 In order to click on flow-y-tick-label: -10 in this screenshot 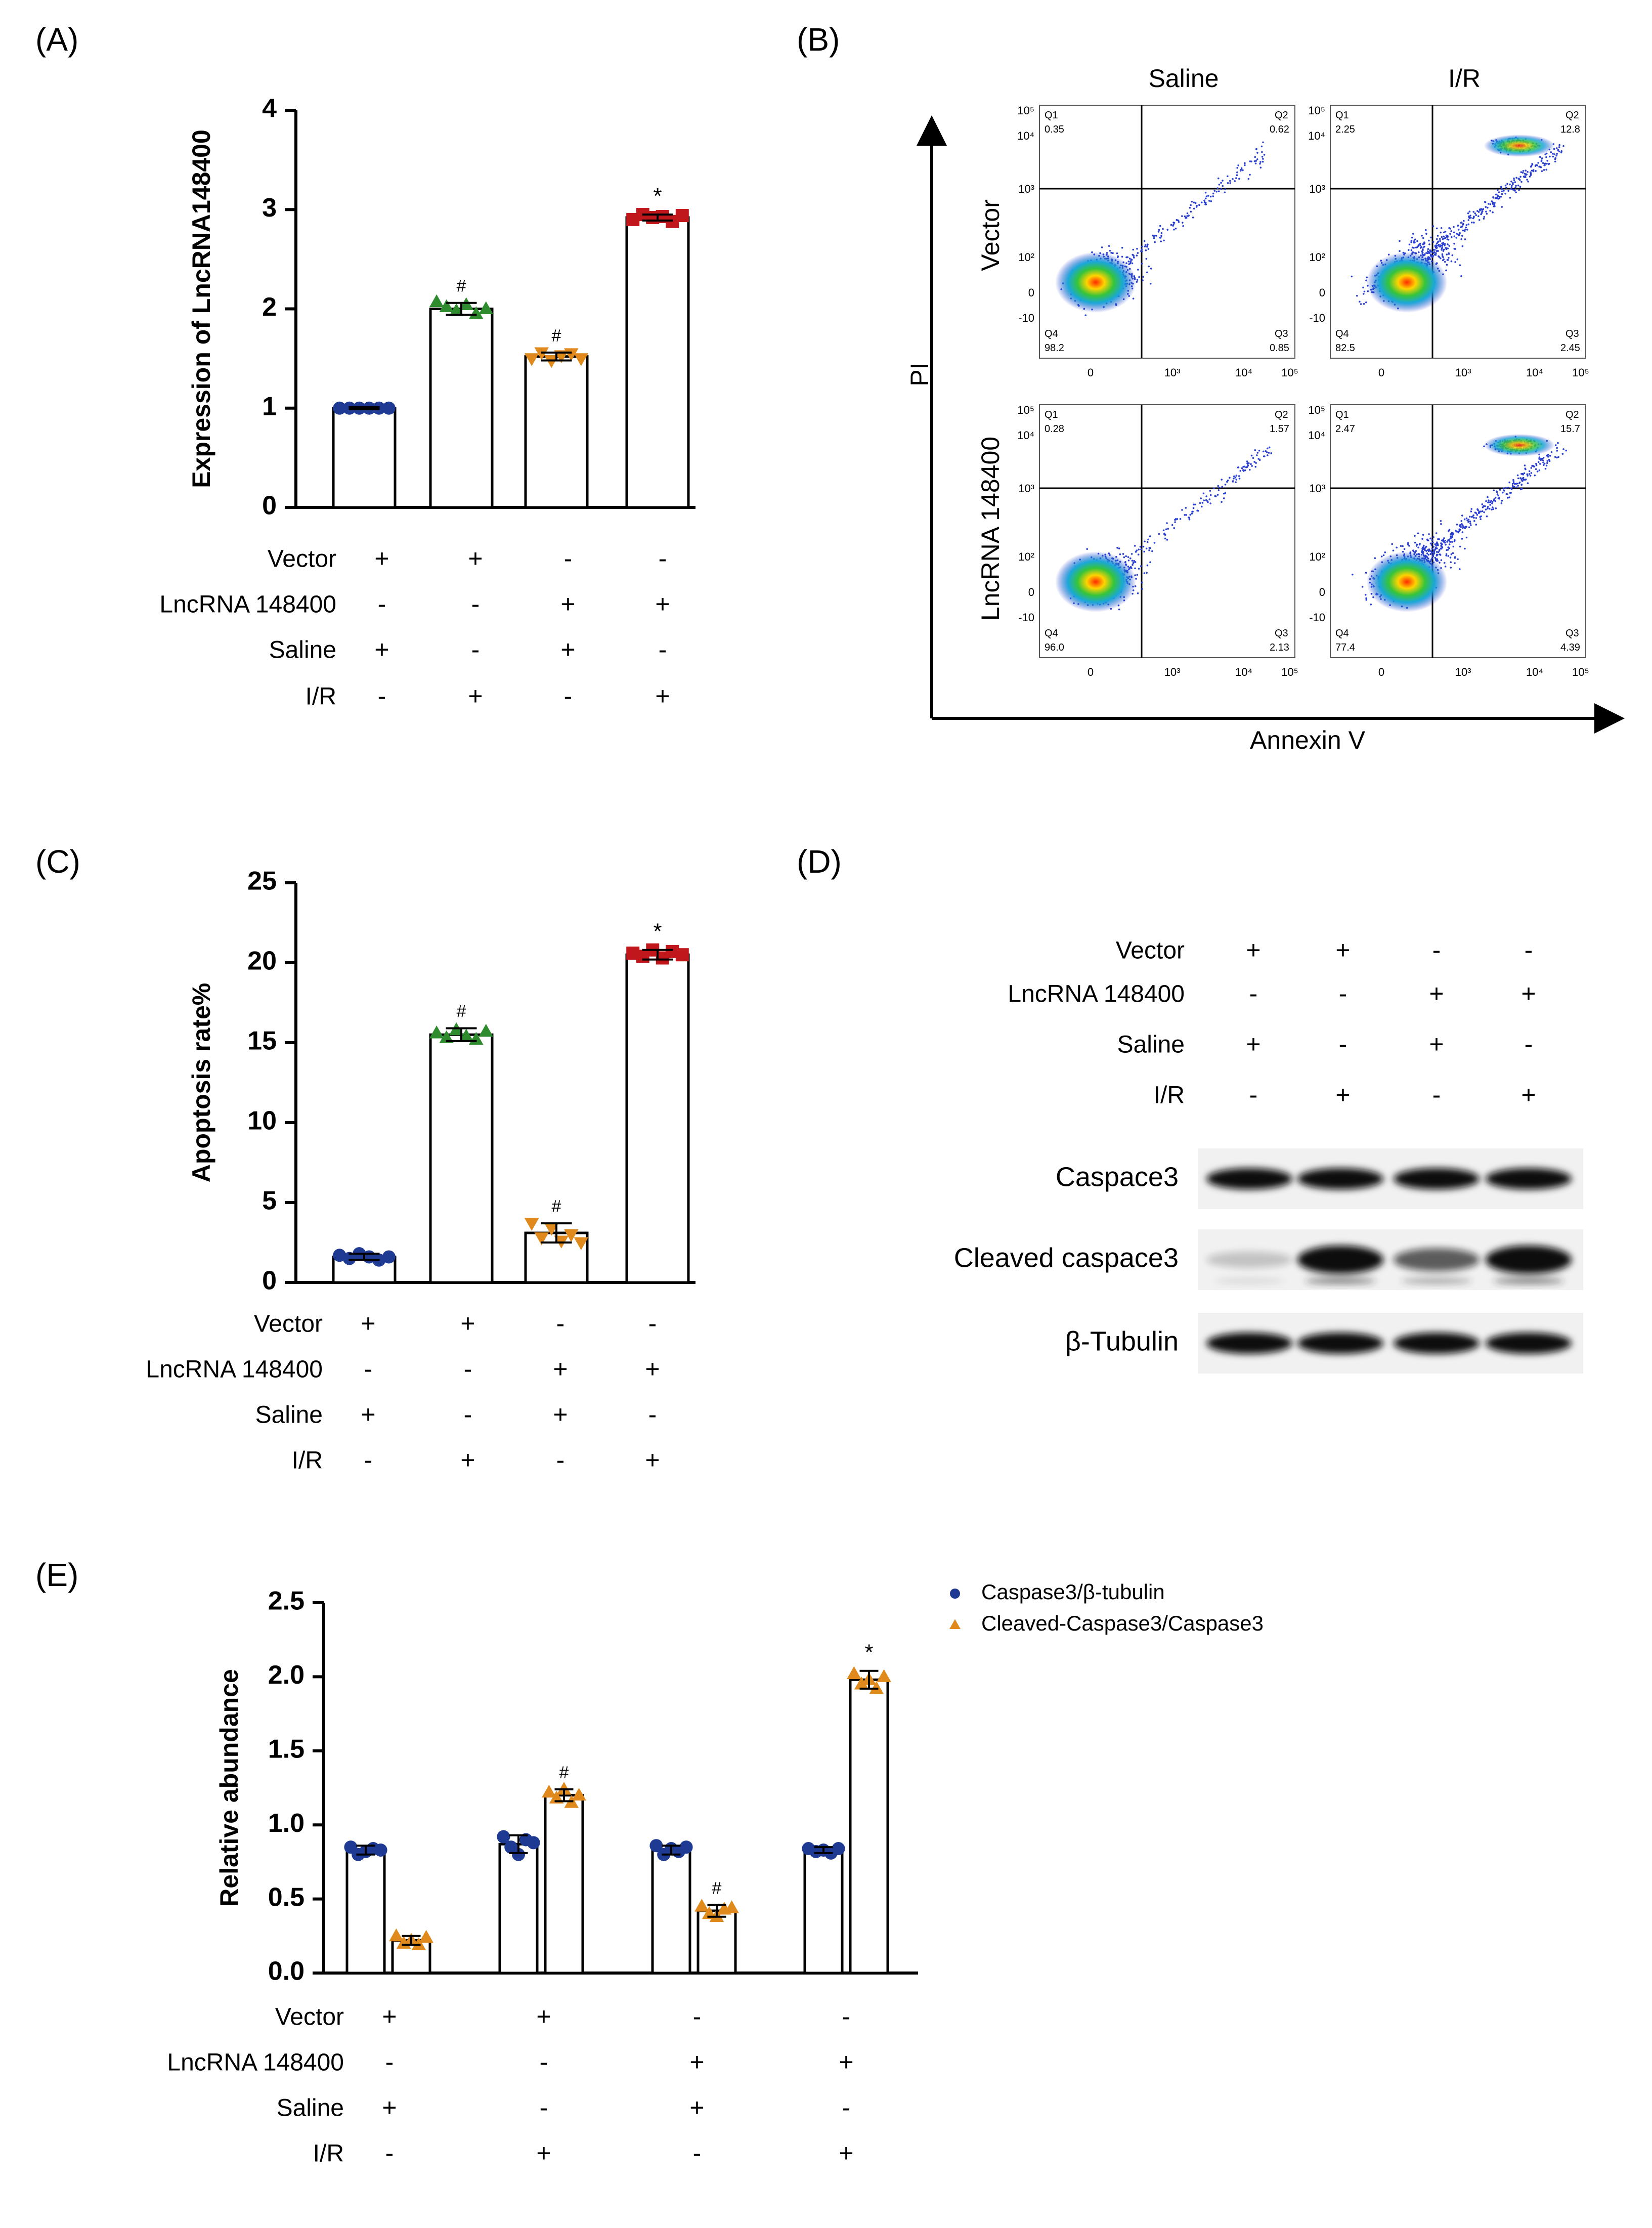, I will do `click(1026, 318)`.